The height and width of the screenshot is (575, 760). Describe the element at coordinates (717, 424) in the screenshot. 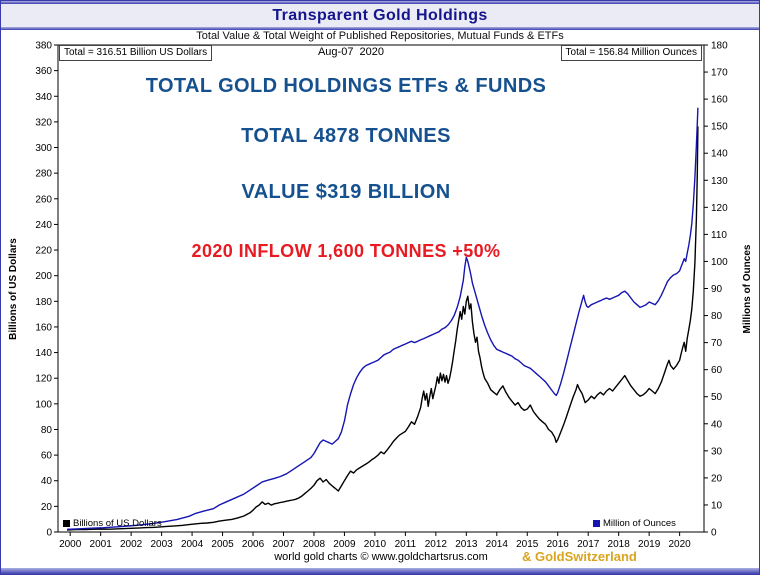

I see `right-axis-tick-label: 40` at that location.